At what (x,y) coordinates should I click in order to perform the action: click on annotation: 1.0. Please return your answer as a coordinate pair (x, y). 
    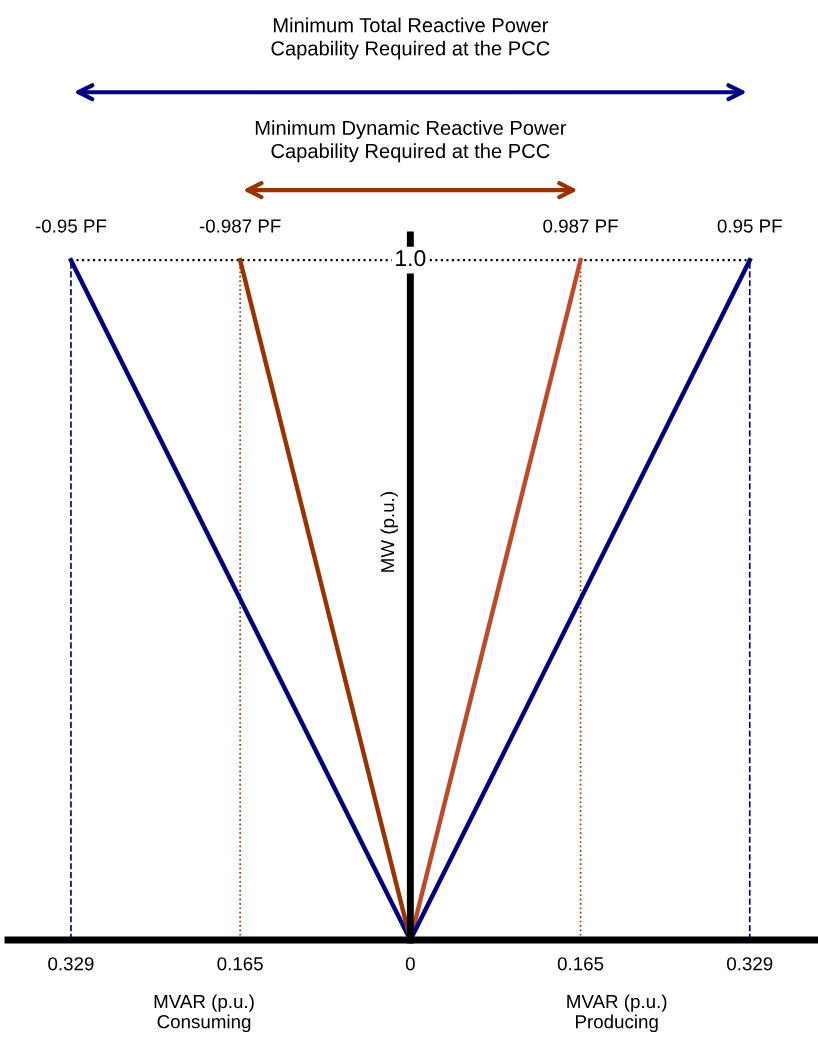
    Looking at the image, I should click on (411, 258).